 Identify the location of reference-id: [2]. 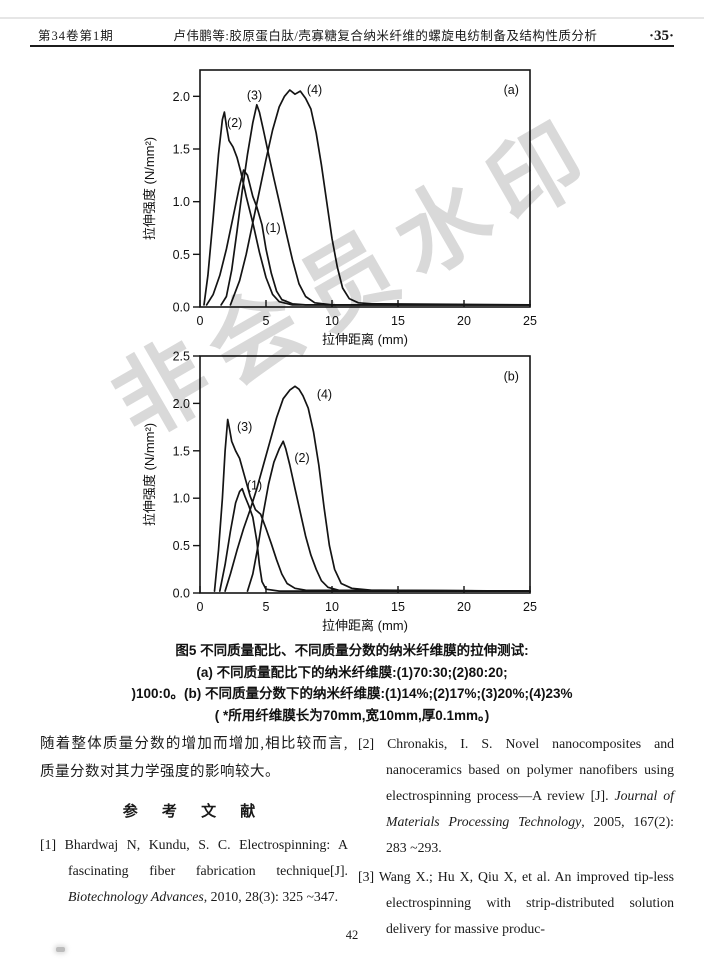
(366, 743).